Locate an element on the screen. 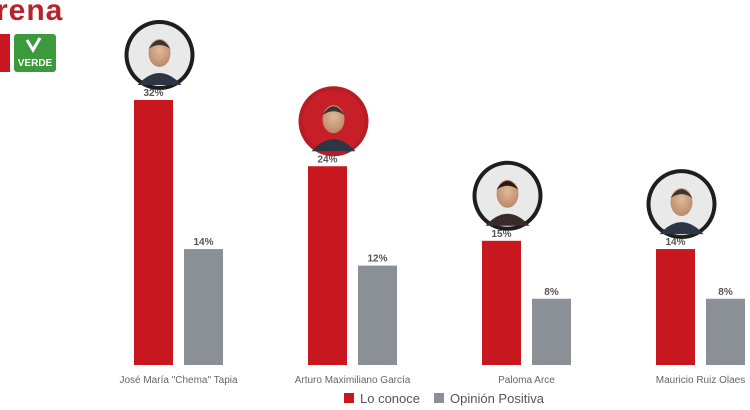 The width and height of the screenshot is (750, 410). legend-swatch-lo-conoce is located at coordinates (349, 398).